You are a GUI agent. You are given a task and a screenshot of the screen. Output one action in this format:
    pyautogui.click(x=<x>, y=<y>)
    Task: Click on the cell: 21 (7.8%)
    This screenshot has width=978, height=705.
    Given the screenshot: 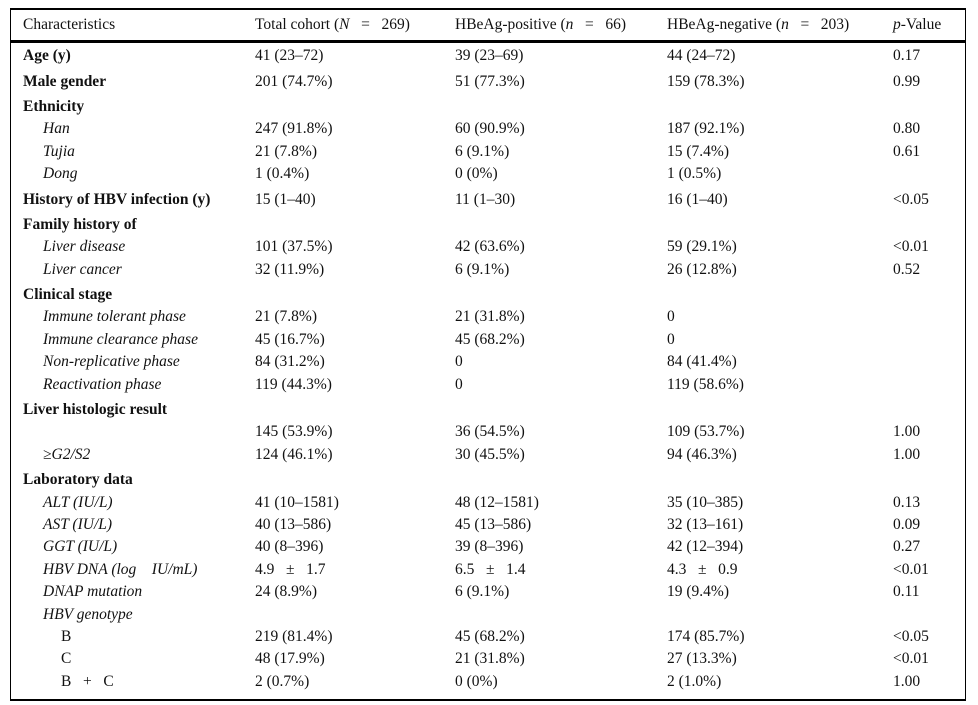 What is the action you would take?
    pyautogui.click(x=286, y=317)
    